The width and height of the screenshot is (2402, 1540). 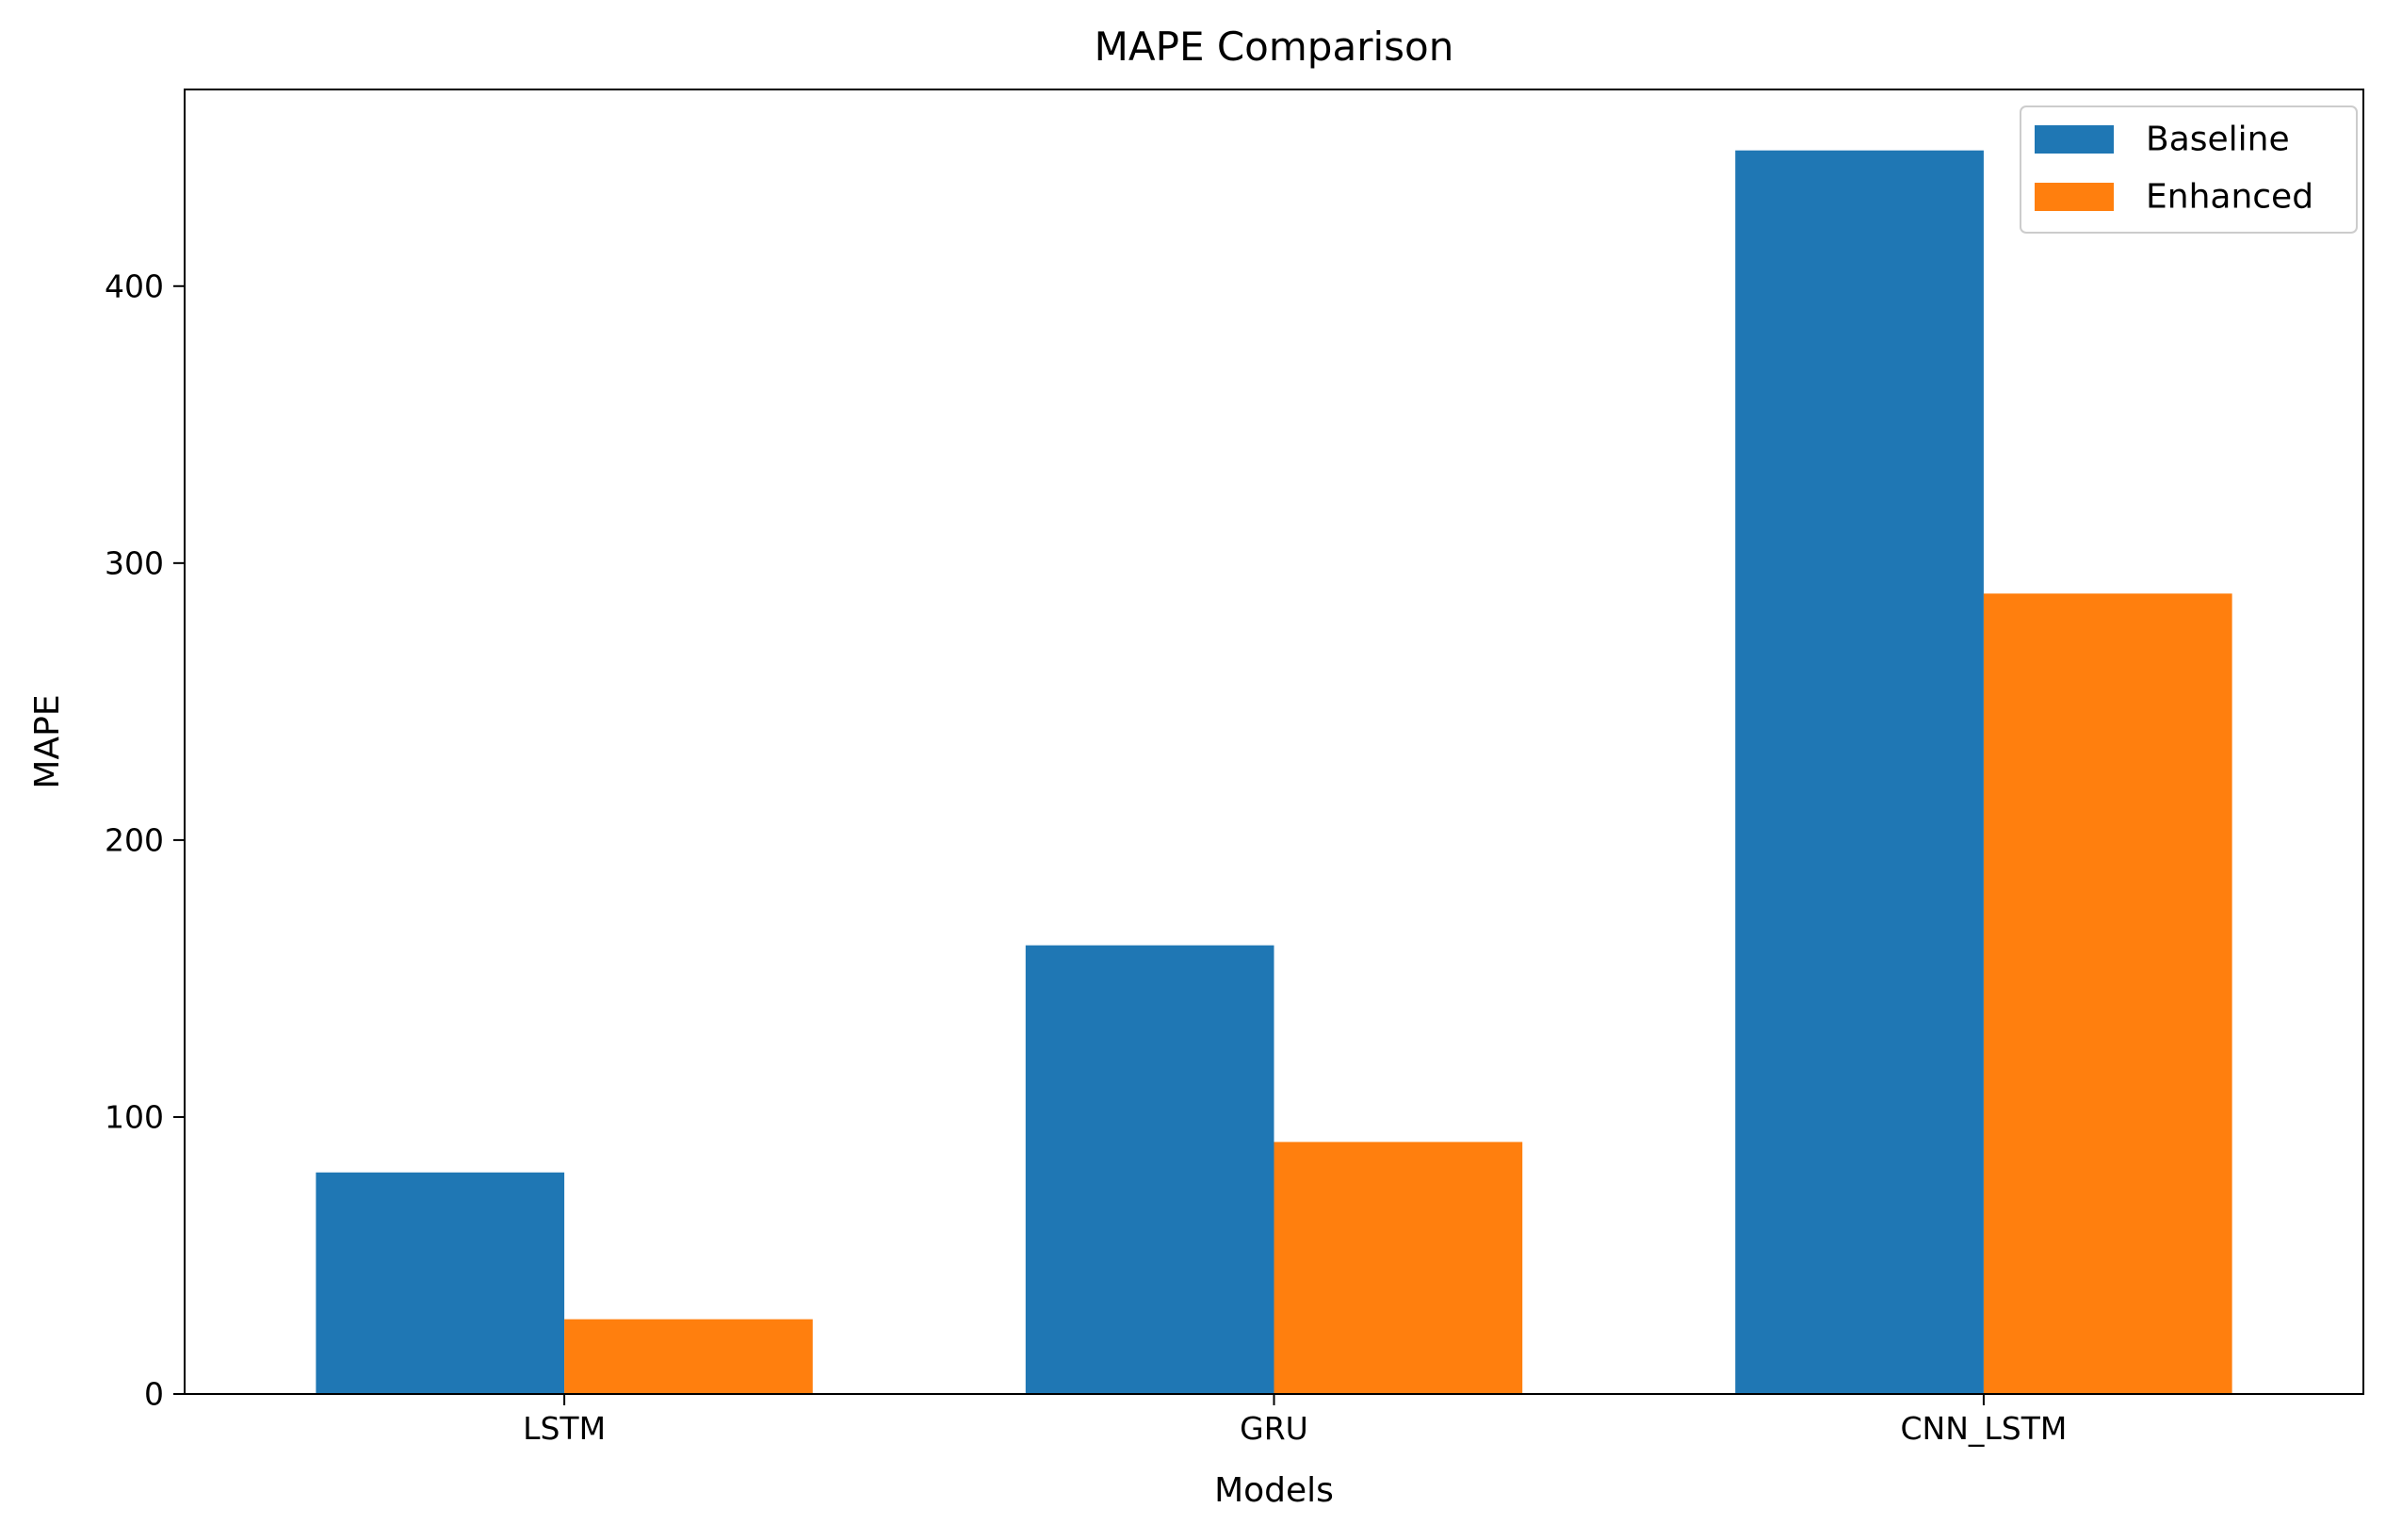 I want to click on x-tick-label-cnn-lstm: CNN_LSTM, so click(x=1984, y=1428).